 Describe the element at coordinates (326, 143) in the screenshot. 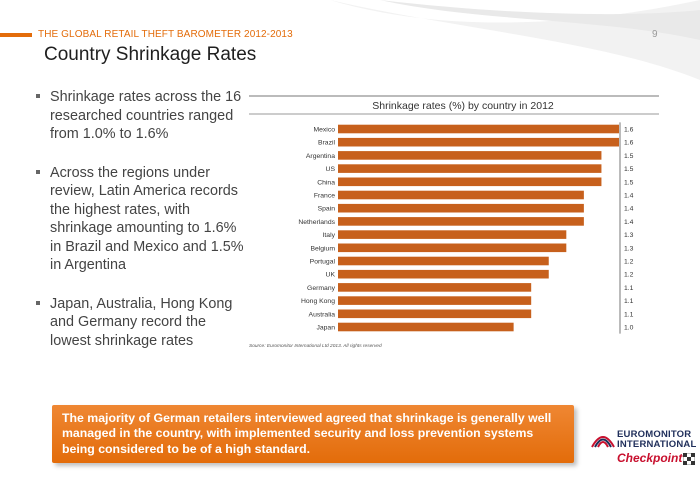

I see `category-label: Brazil` at that location.